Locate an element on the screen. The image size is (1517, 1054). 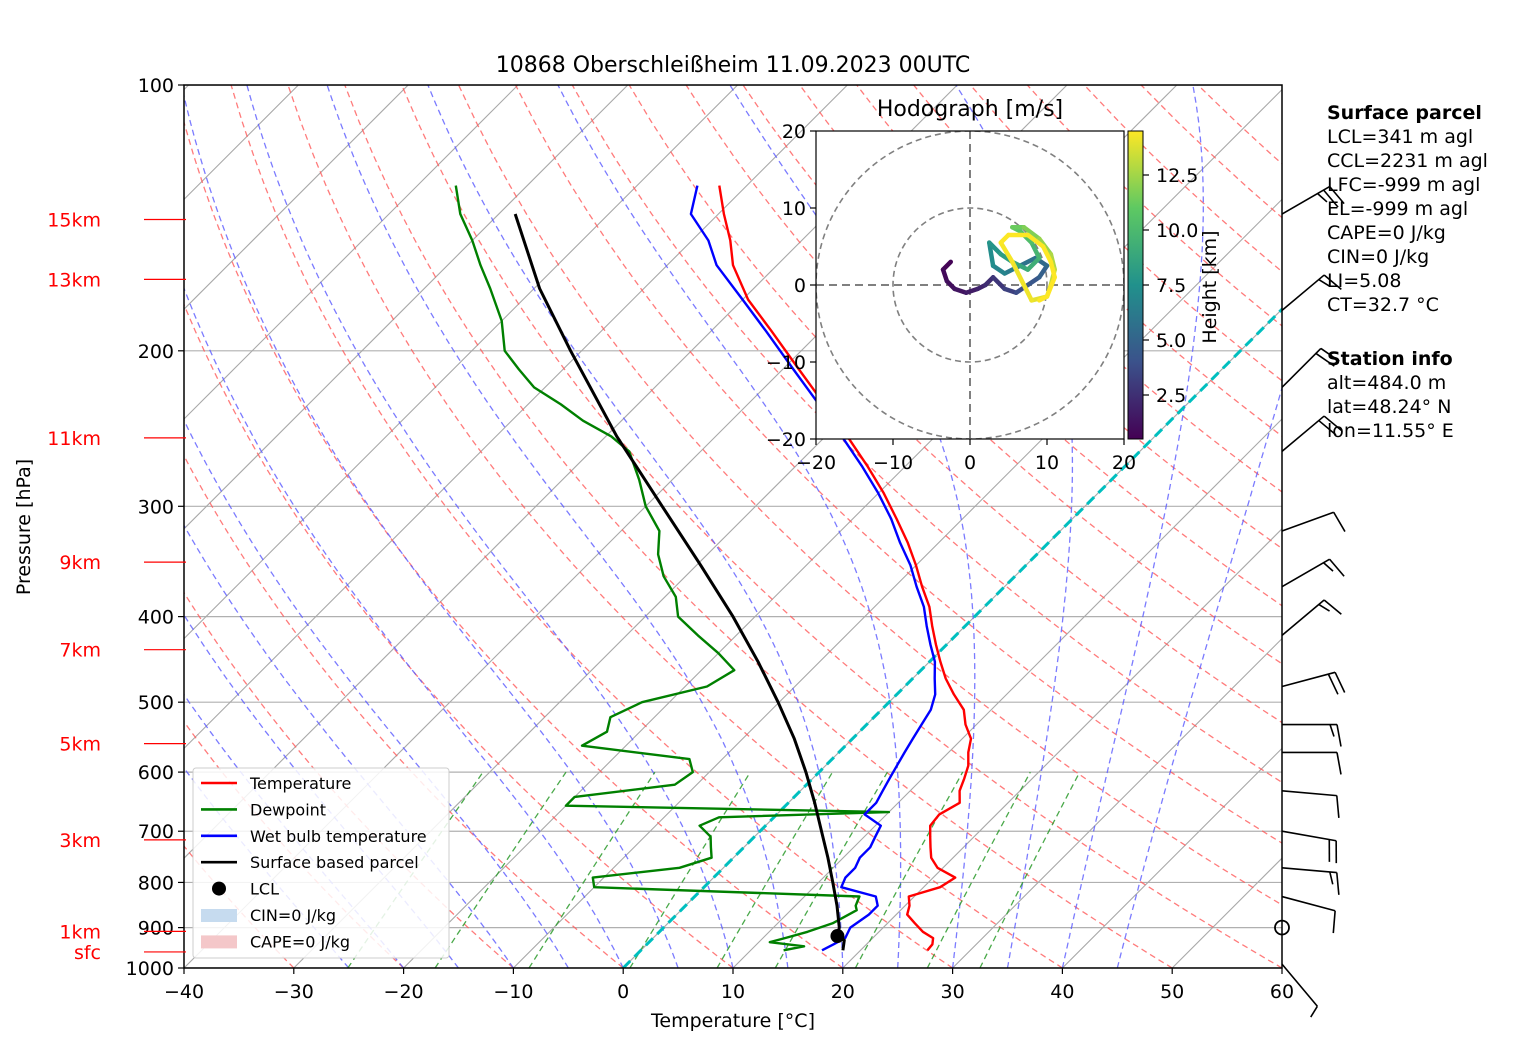
surface-parcel-line: CIN=0 J/kg is located at coordinates (1378, 257).